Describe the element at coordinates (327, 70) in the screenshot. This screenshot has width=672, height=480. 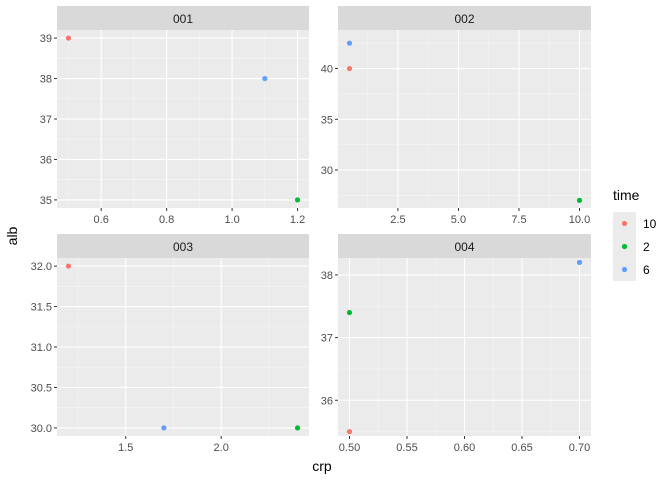
I see `y-tick-label: 40` at that location.